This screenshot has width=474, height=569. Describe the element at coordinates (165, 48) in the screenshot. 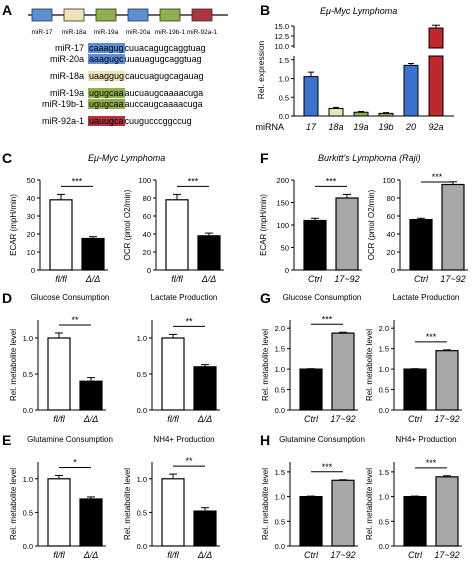

I see `seq-rest: cuuacagugcaggtuag` at that location.